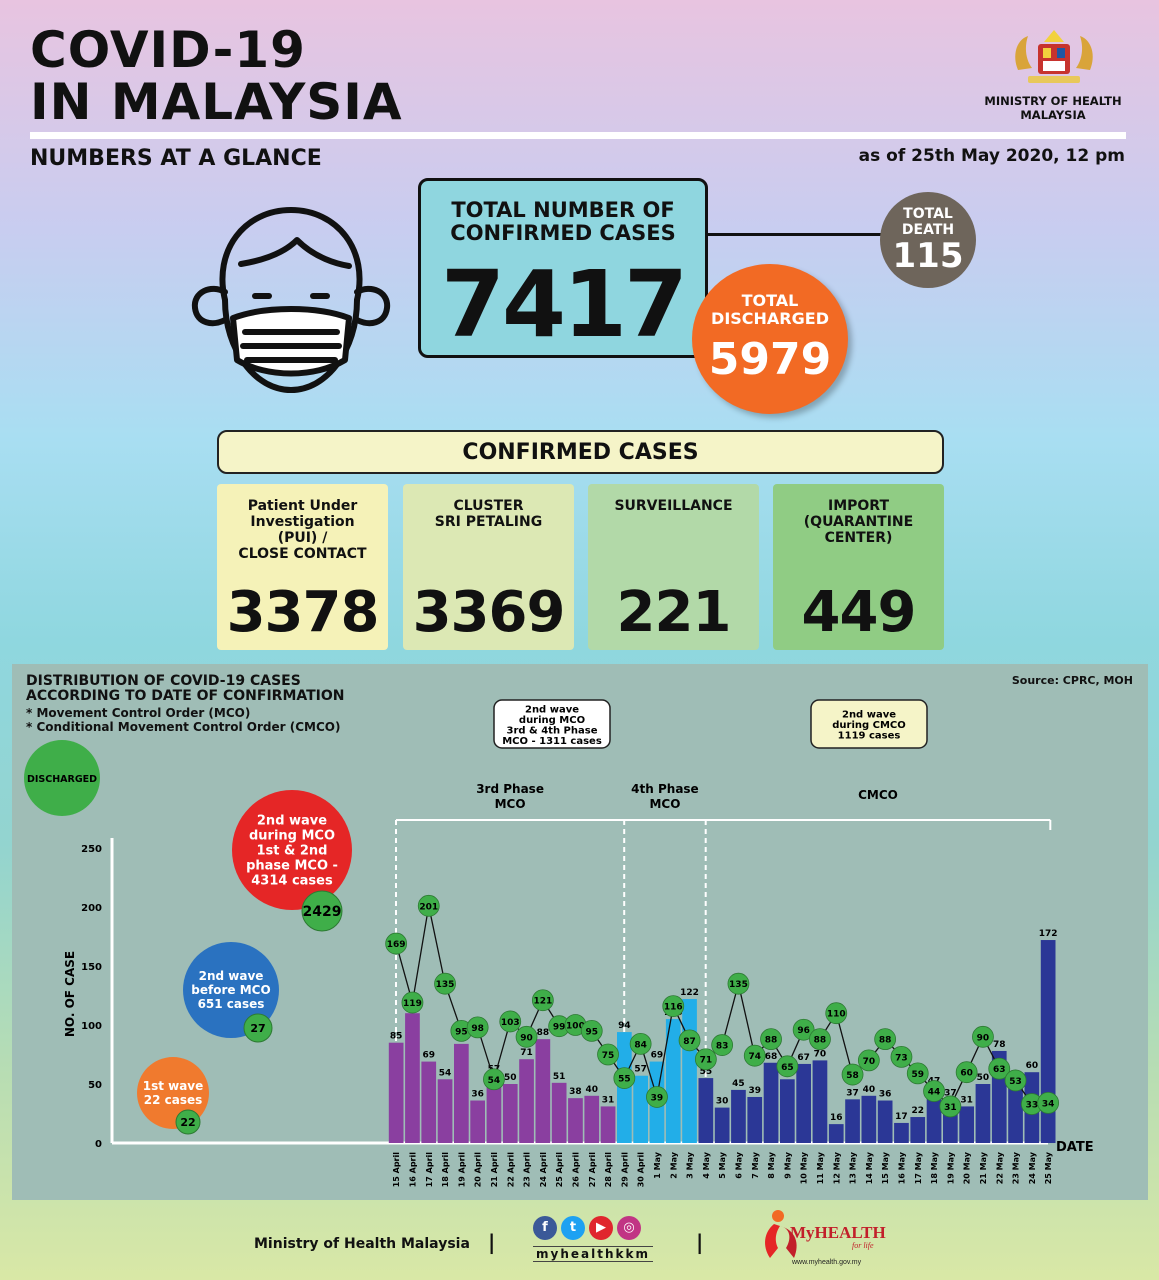 The width and height of the screenshot is (1159, 1280). What do you see at coordinates (559, 1077) in the screenshot?
I see `bar-value-label: 51` at bounding box center [559, 1077].